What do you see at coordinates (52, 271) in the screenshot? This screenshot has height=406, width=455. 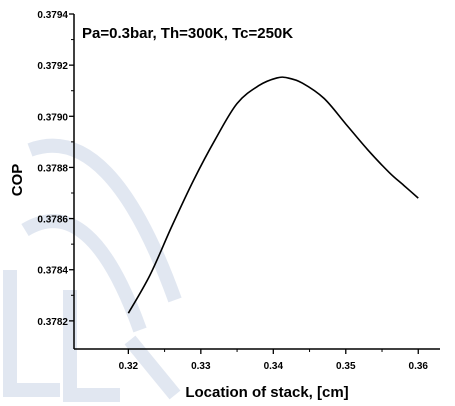 I see `y-tick-label: 0.3784` at bounding box center [52, 271].